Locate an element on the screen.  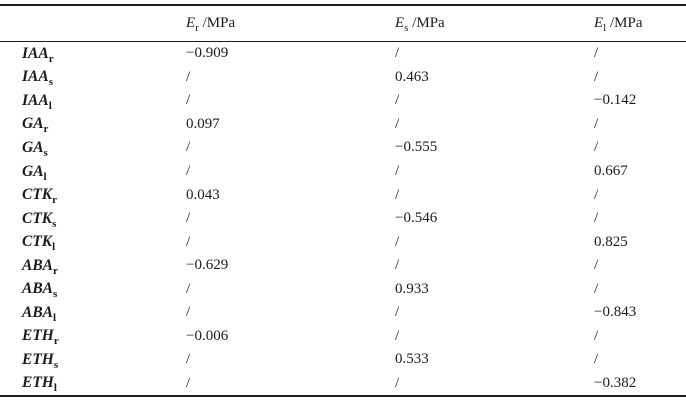
table-row: GAs / −0.555/ is located at coordinates (343, 148).